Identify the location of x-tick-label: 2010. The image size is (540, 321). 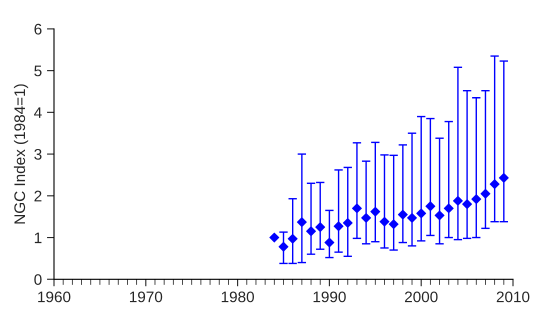
(513, 296).